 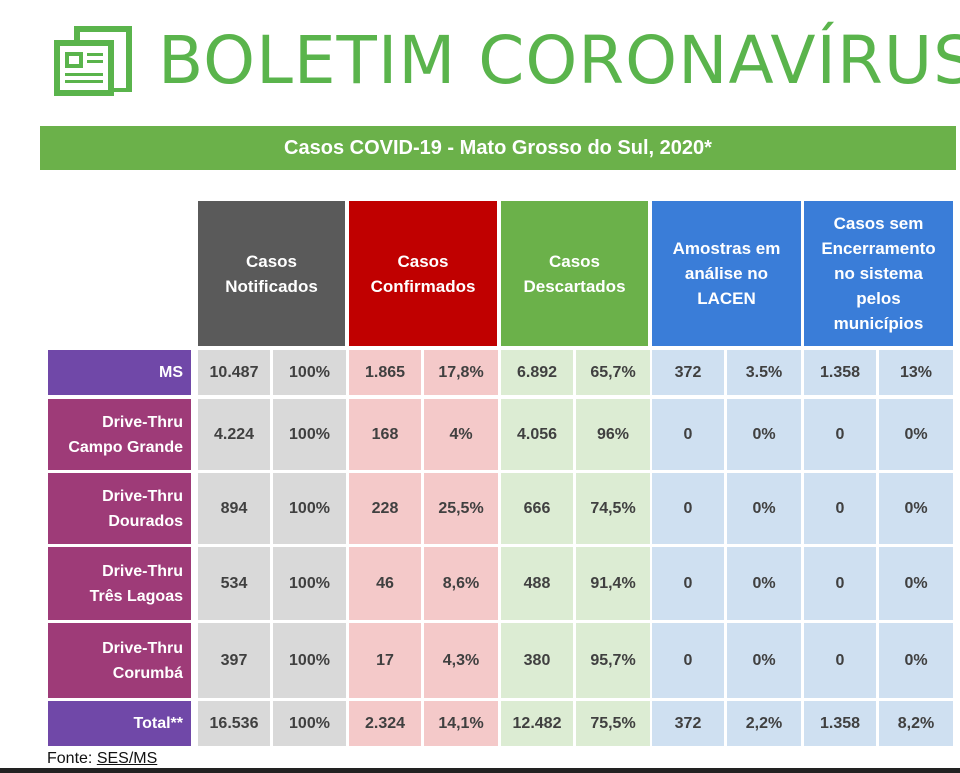 What do you see at coordinates (119, 583) in the screenshot?
I see `row-label: Drive-Thru Três Lagoas` at bounding box center [119, 583].